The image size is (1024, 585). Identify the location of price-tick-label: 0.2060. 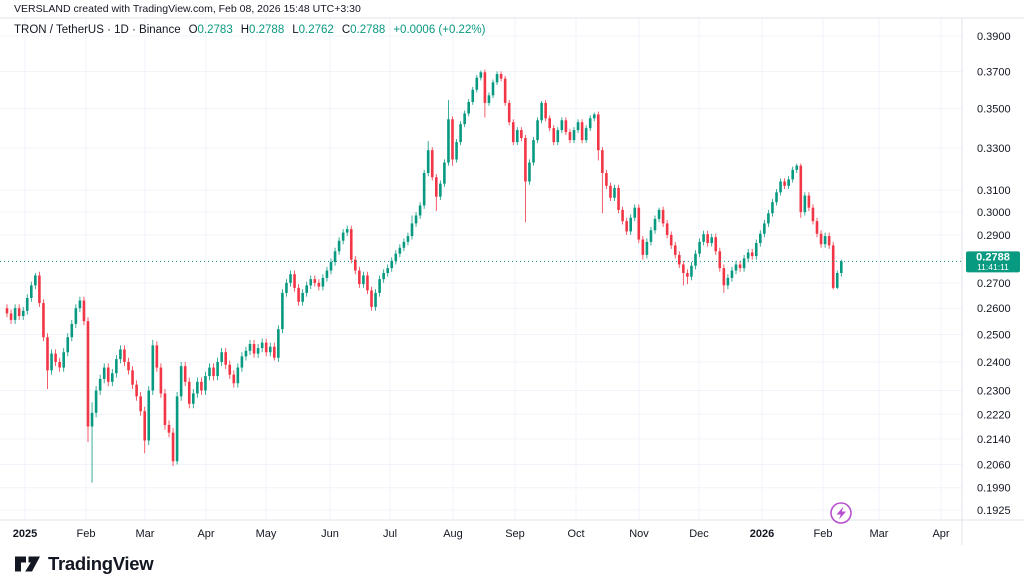
(994, 465).